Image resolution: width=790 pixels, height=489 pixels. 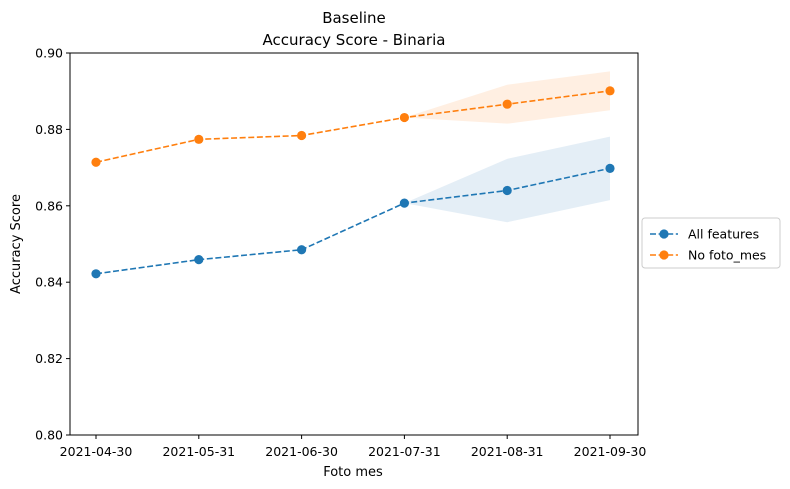 What do you see at coordinates (49, 53) in the screenshot?
I see `y-tick-label: 0.90` at bounding box center [49, 53].